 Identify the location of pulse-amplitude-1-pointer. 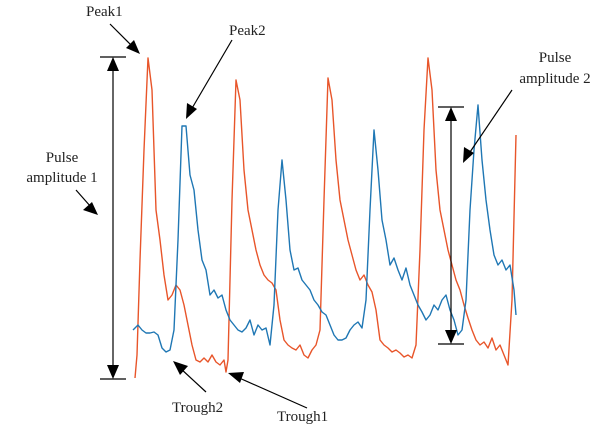
(83, 198).